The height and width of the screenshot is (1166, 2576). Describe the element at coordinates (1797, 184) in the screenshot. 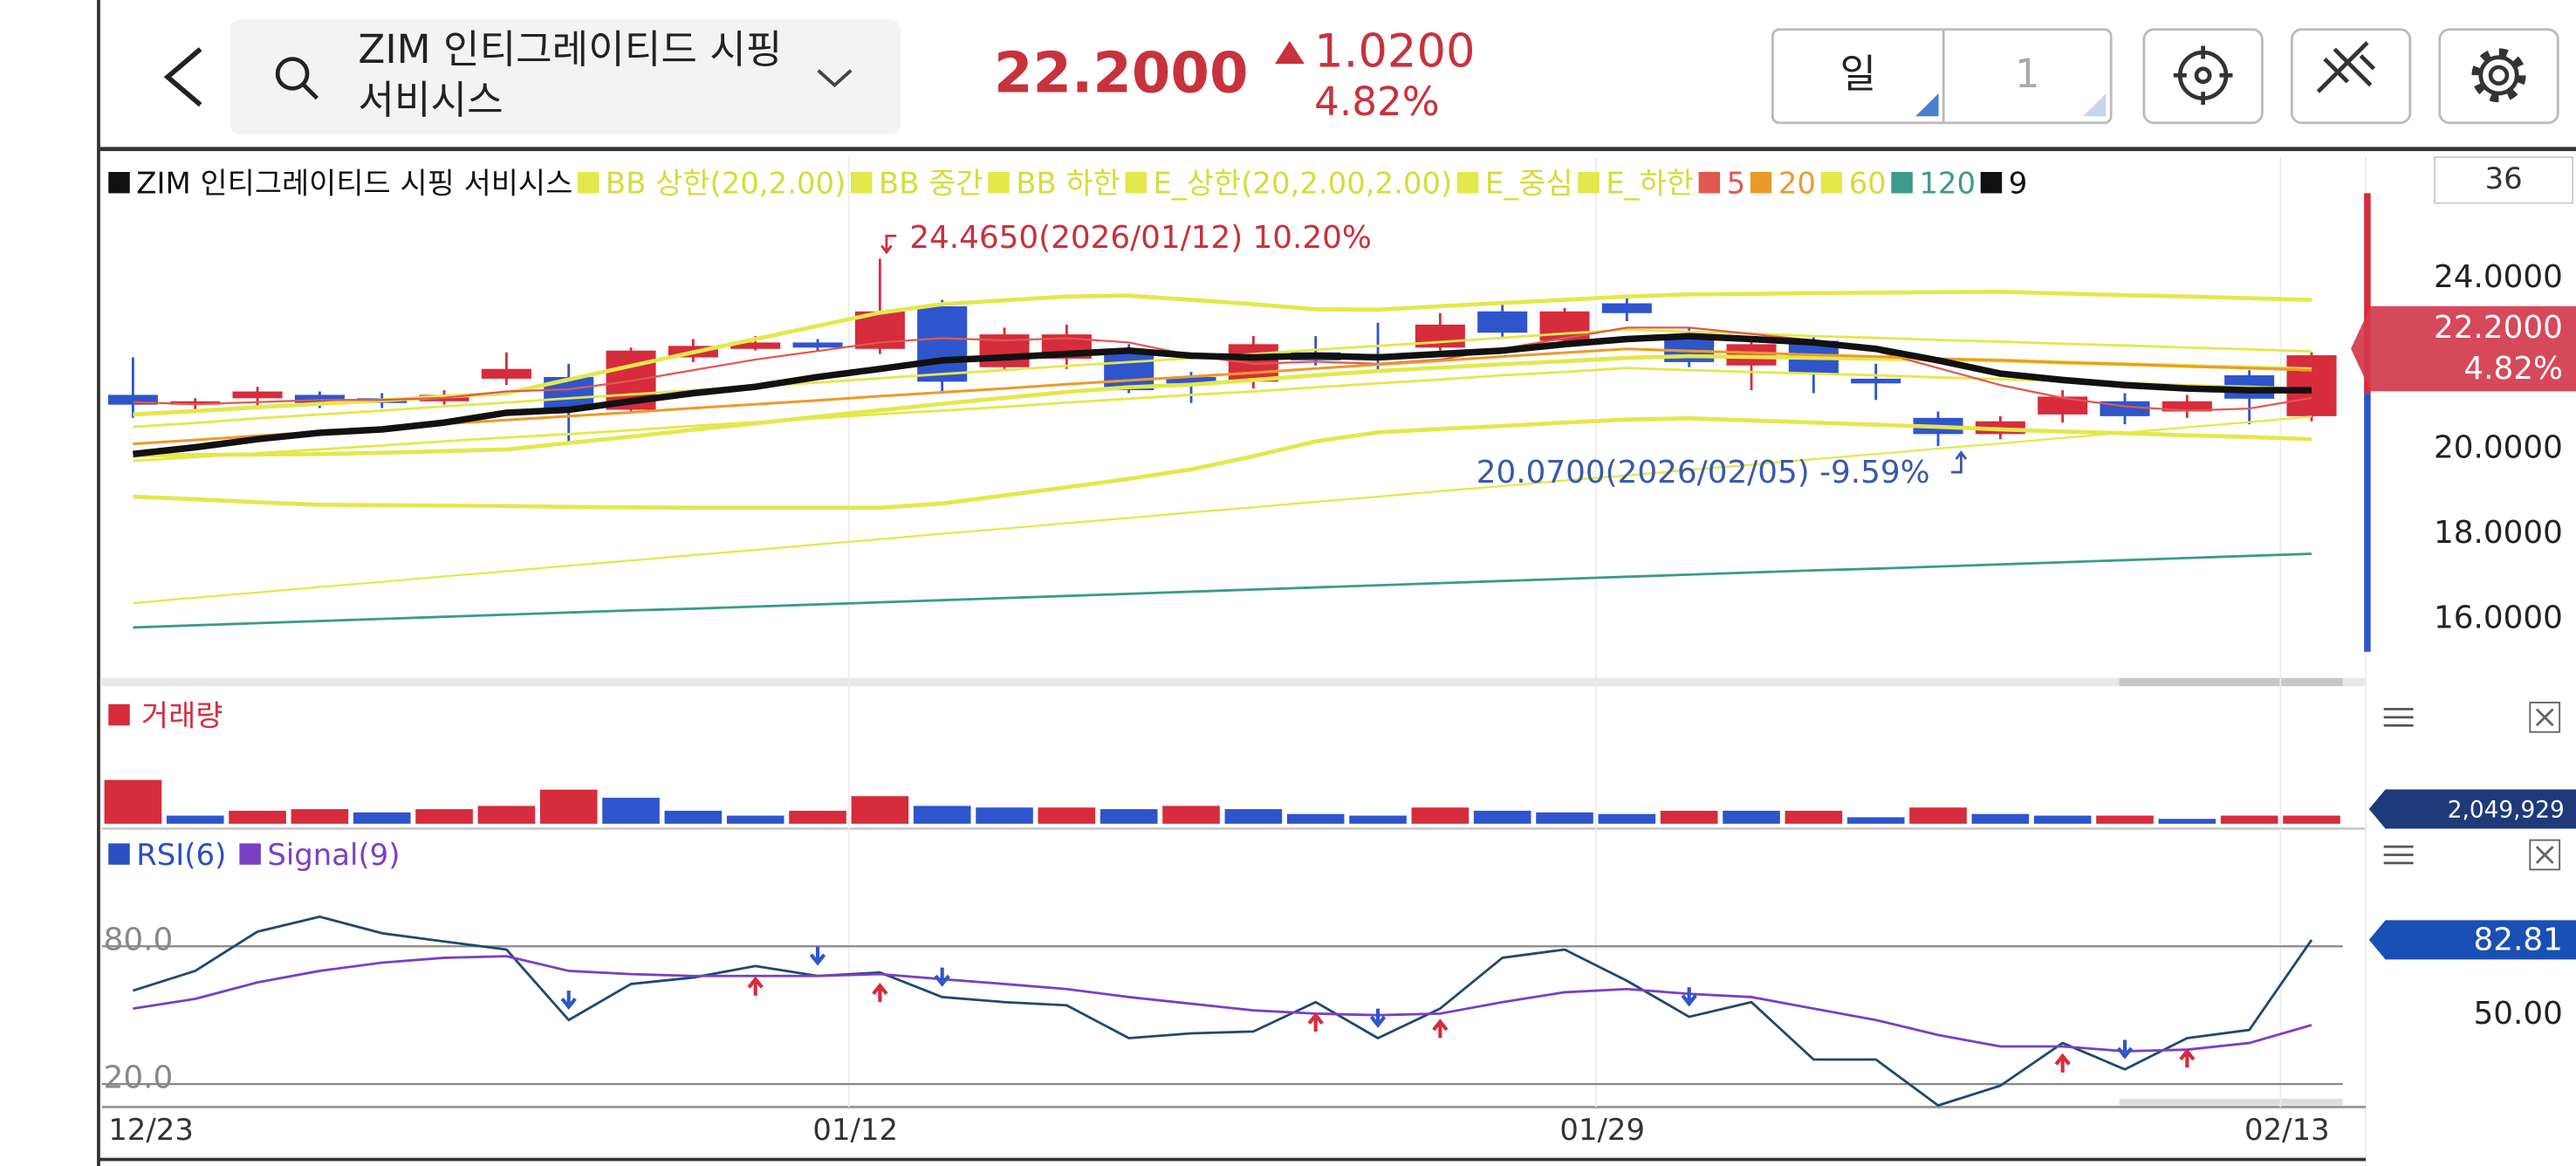

I see `legend-label: 20` at that location.